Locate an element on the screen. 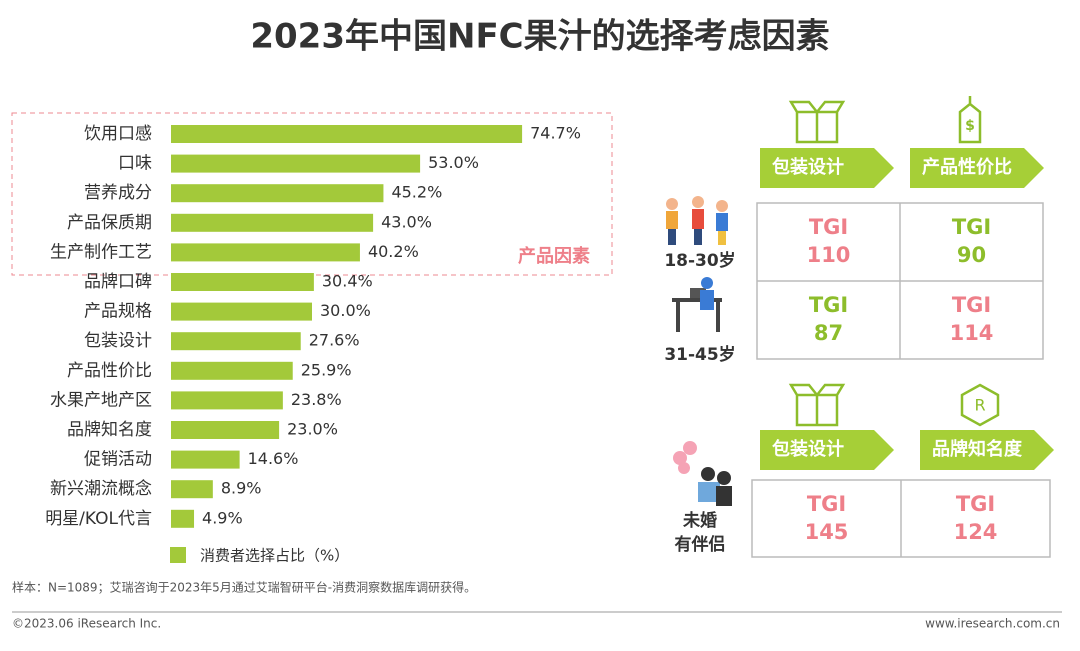 The image size is (1080, 651). tag-icon is located at coordinates (970, 120).